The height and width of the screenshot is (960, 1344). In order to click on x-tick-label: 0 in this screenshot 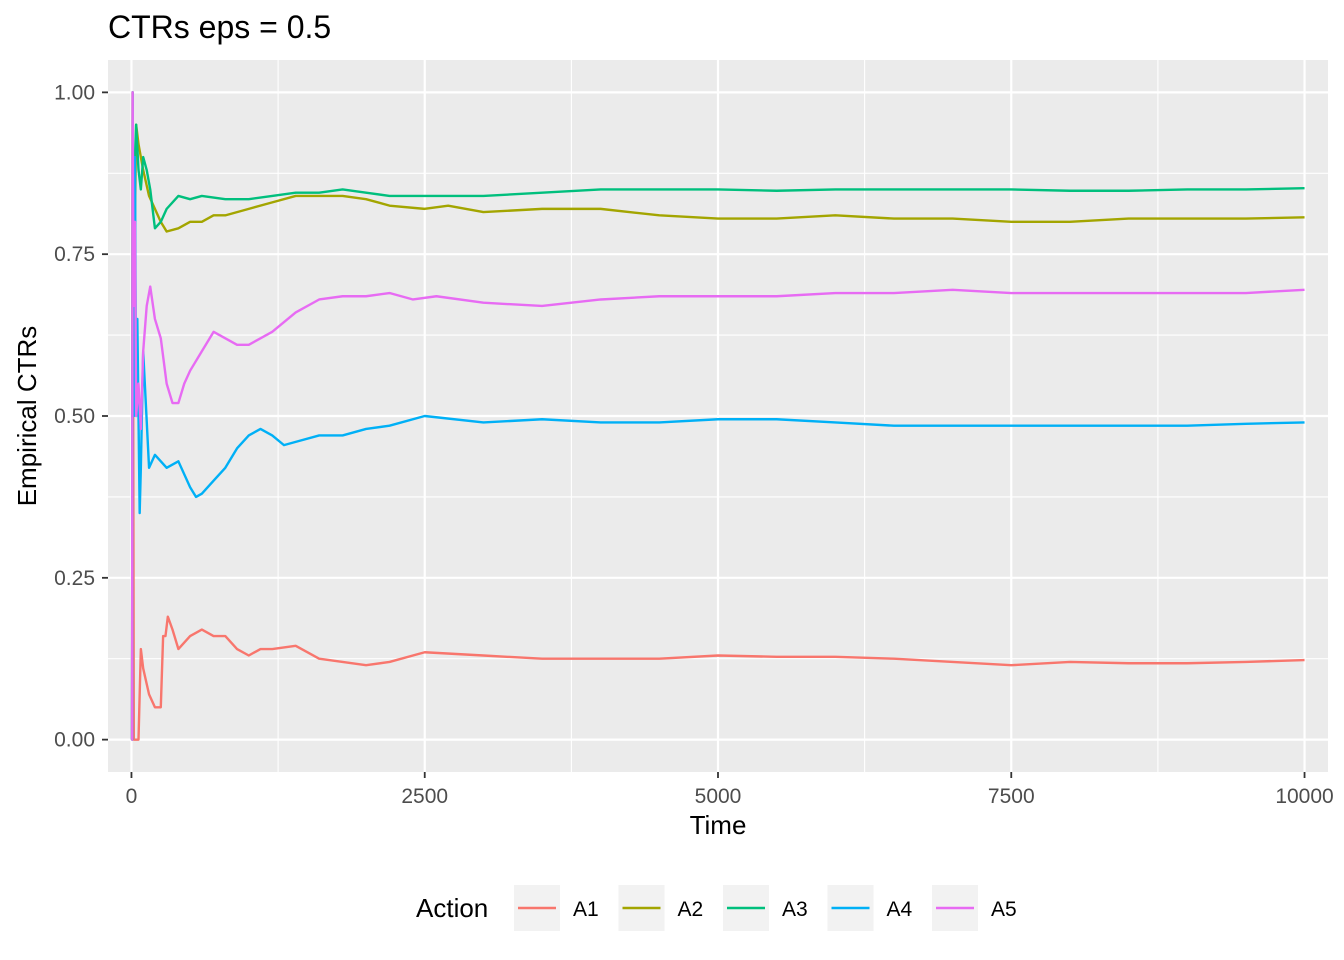, I will do `click(132, 796)`.